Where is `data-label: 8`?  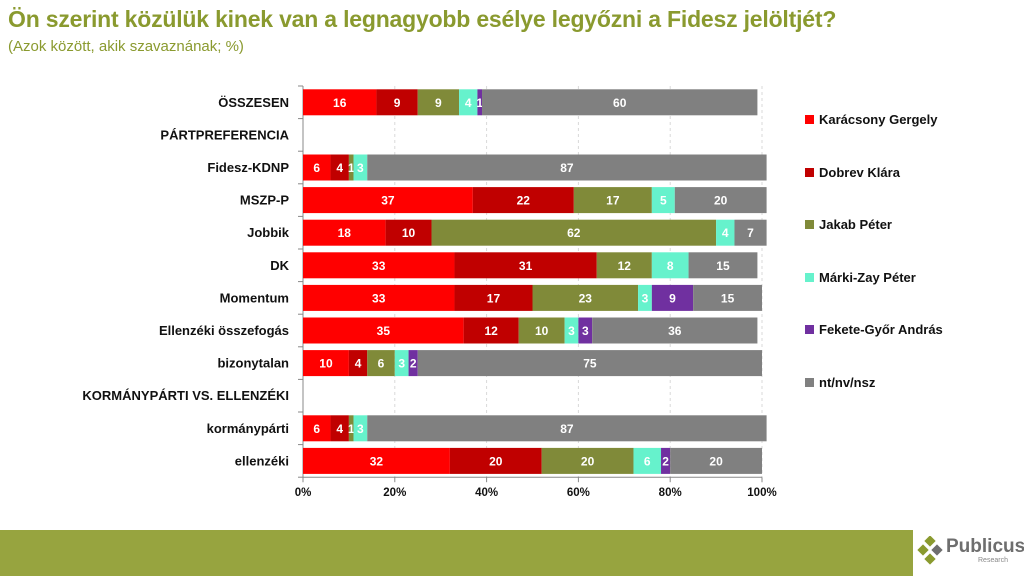
data-label: 8 is located at coordinates (670, 266).